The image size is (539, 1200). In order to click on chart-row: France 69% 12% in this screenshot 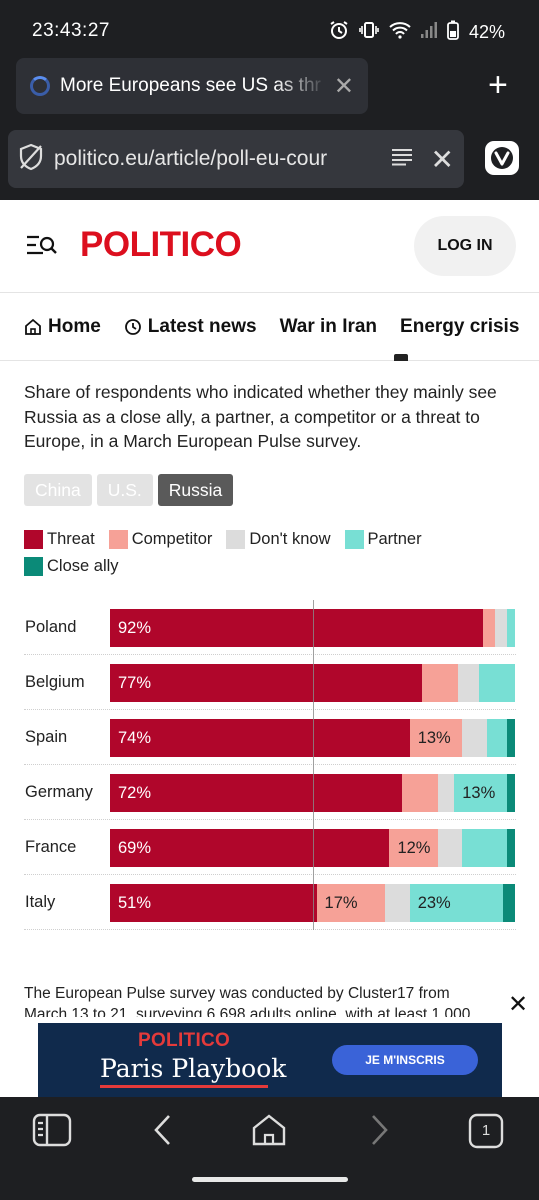, I will do `click(270, 847)`.